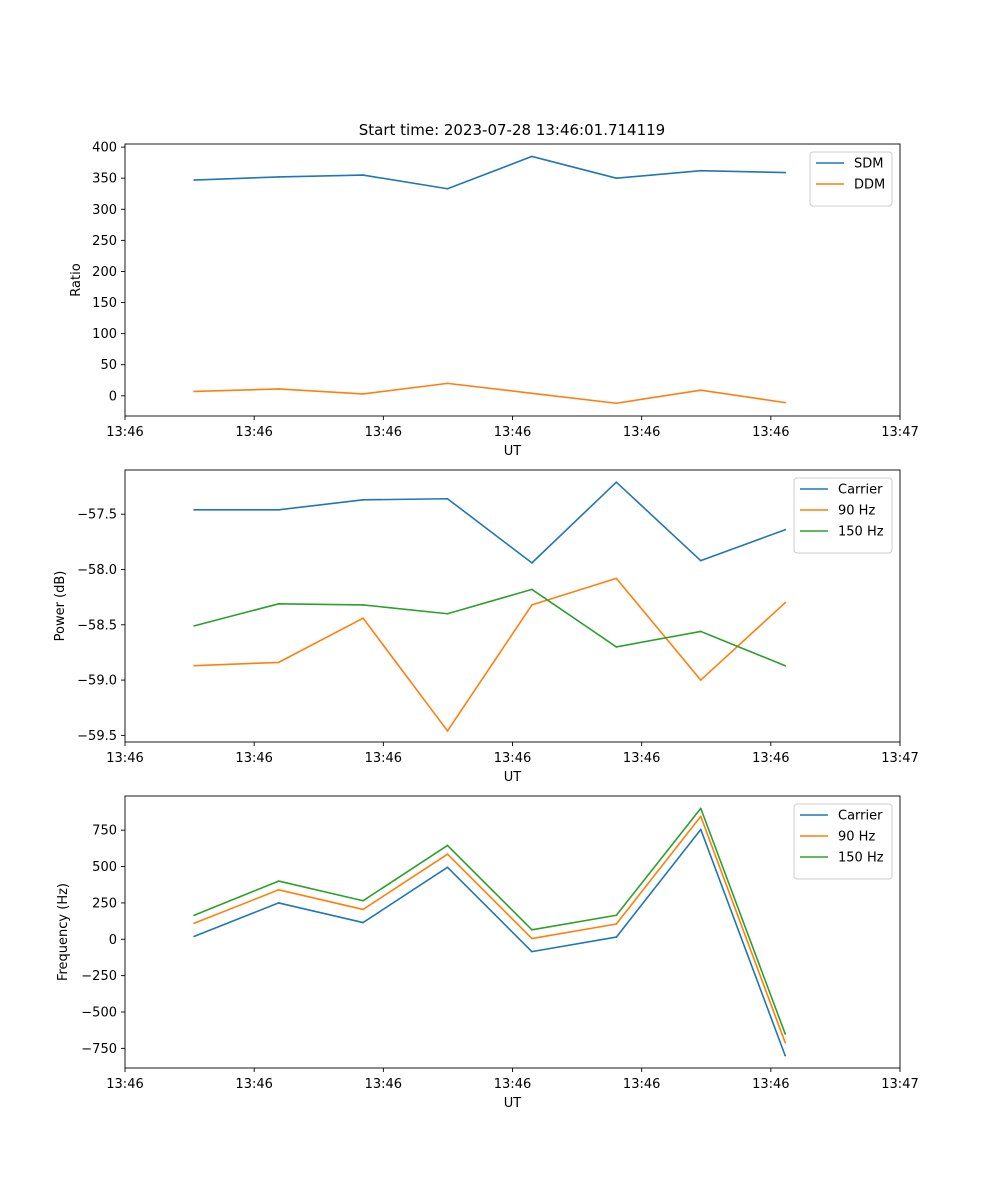 Image resolution: width=1000 pixels, height=1200 pixels. Describe the element at coordinates (97, 515) in the screenshot. I see `y-tick-label: −57.5` at that location.